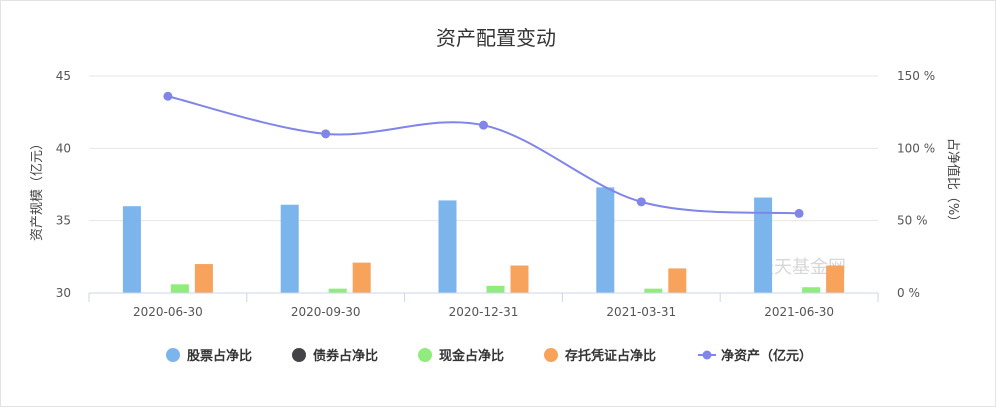 This screenshot has width=996, height=408. Describe the element at coordinates (63, 293) in the screenshot. I see `y-left-tick-label: 30` at that location.